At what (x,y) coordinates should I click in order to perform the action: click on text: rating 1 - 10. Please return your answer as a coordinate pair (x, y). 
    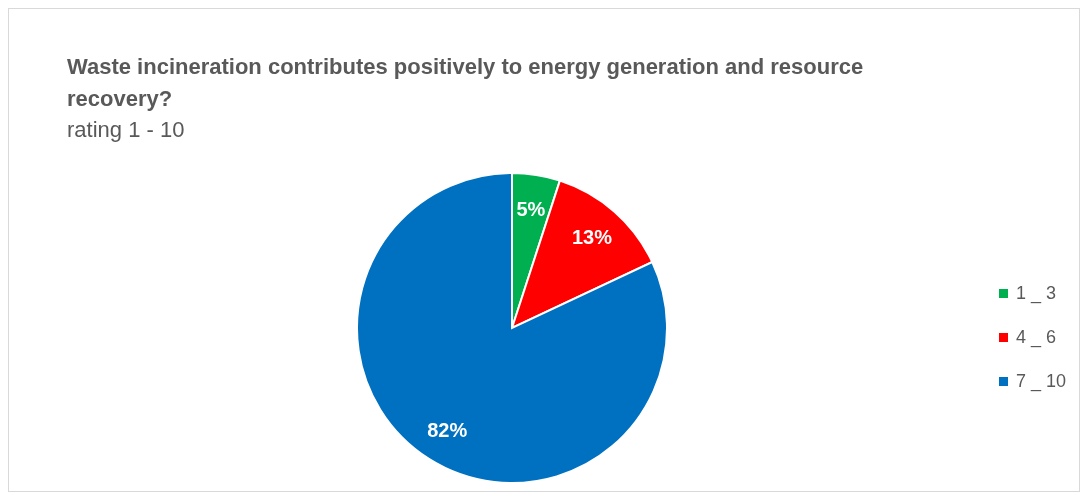
    Looking at the image, I should click on (126, 130).